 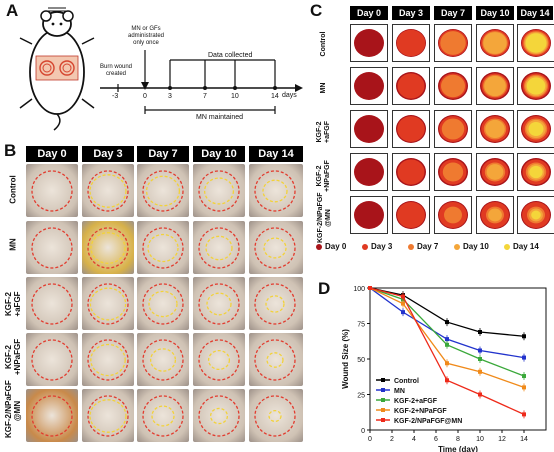 I want to click on b-row-label: MN, so click(x=13, y=244).